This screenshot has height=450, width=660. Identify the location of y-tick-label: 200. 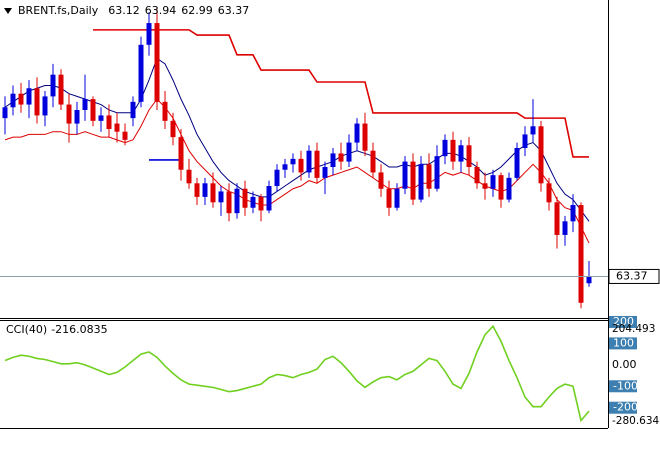
(623, 321).